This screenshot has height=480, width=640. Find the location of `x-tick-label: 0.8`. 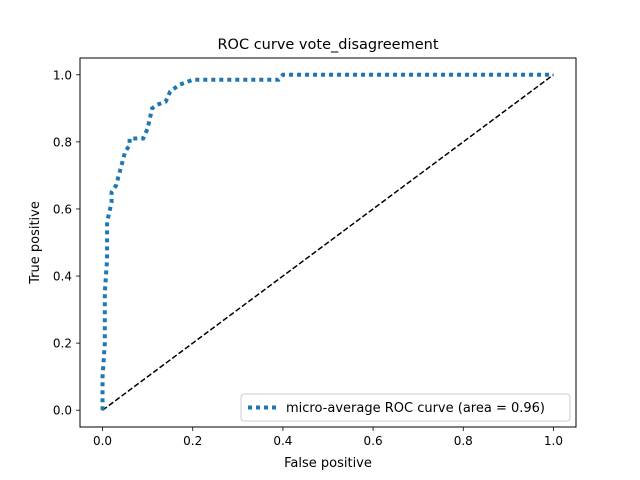

x-tick-label: 0.8 is located at coordinates (463, 441).